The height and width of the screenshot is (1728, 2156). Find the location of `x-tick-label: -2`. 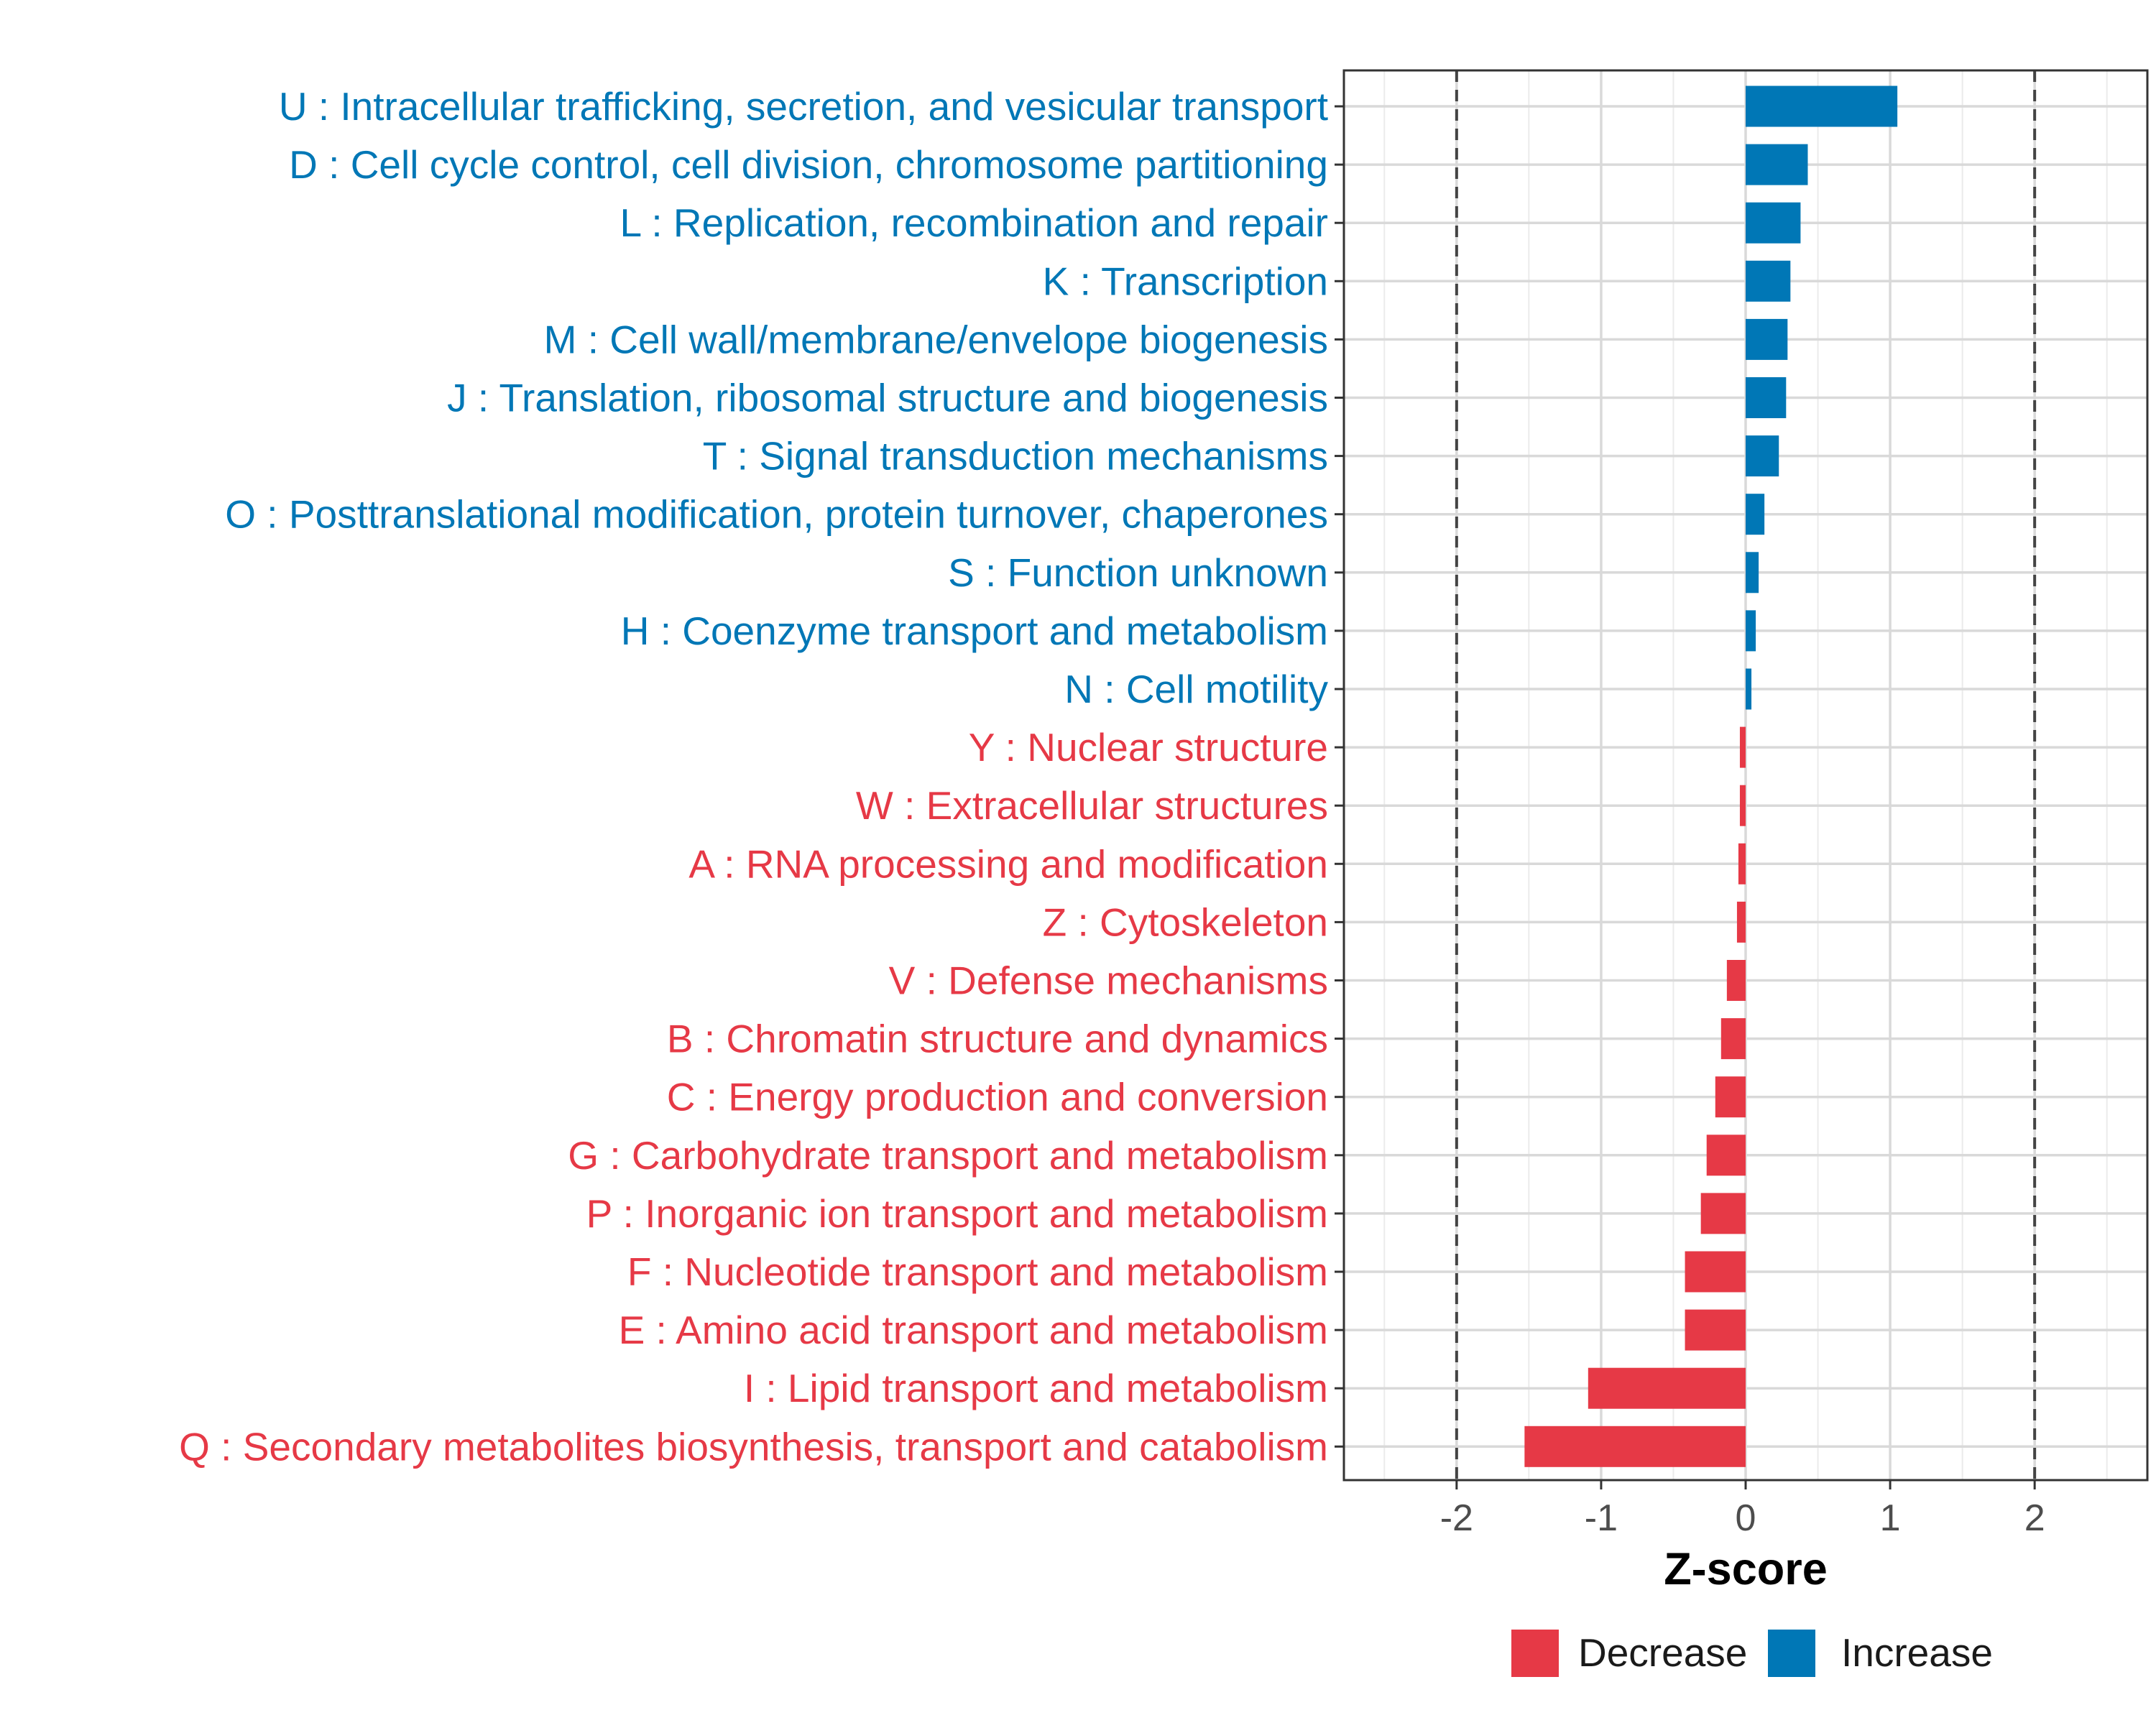

x-tick-label: -2 is located at coordinates (1456, 1518).